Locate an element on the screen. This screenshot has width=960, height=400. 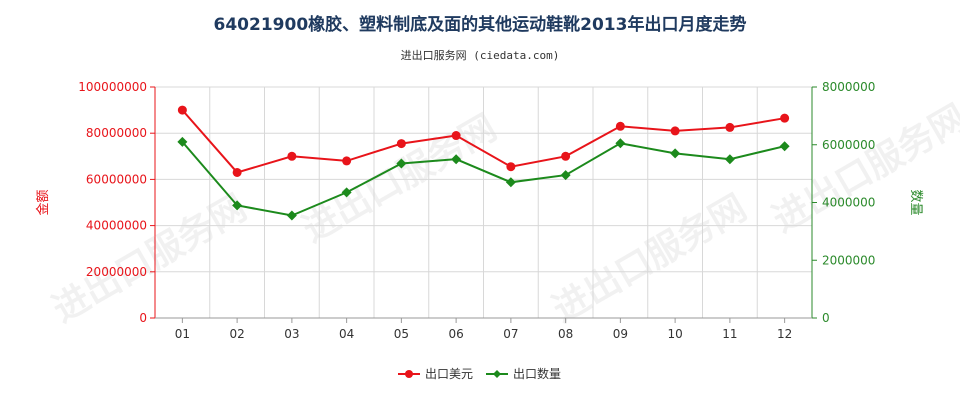
right-tick-label: 6000000 is located at coordinates (848, 145).